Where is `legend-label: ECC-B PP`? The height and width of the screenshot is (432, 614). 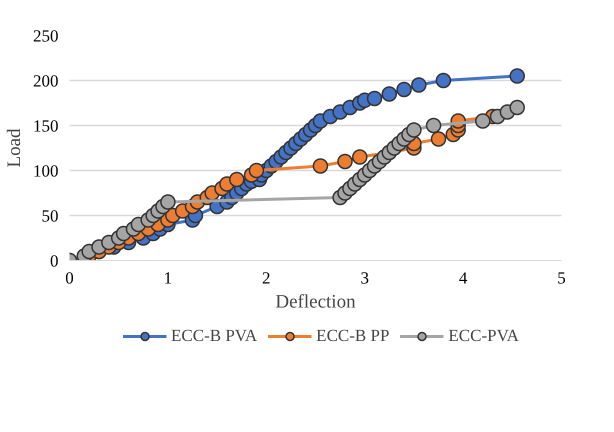 legend-label: ECC-B PP is located at coordinates (353, 336).